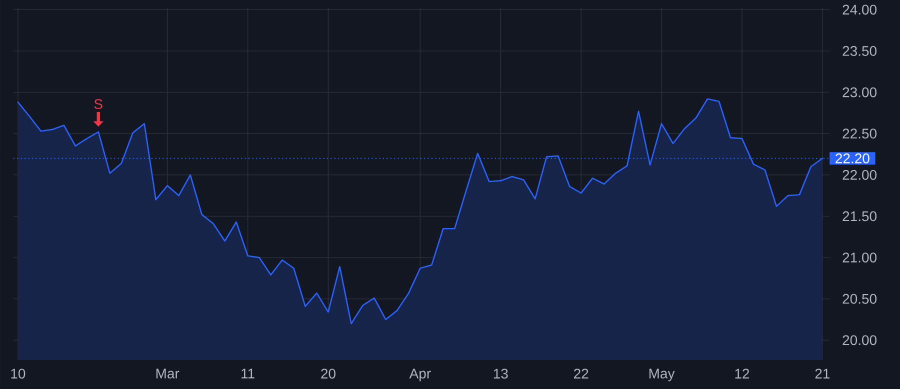 This screenshot has width=900, height=389. What do you see at coordinates (662, 375) in the screenshot?
I see `x-tick-label: May` at bounding box center [662, 375].